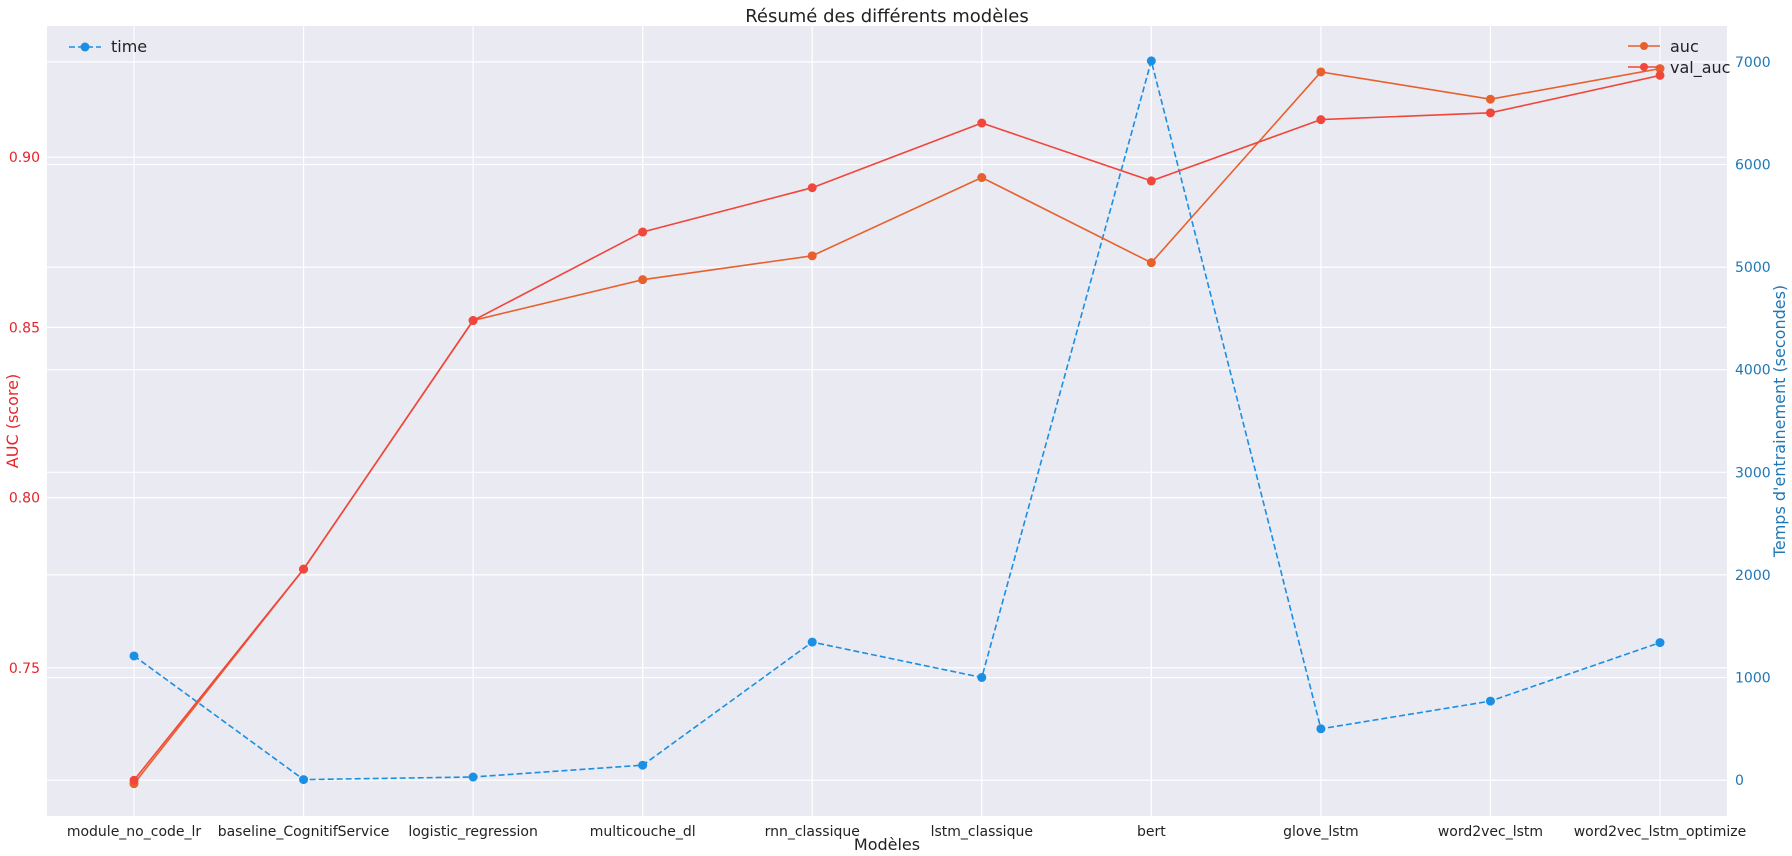 Image resolution: width=1792 pixels, height=856 pixels. I want to click on y-right-tick-label: 6000, so click(1753, 166).